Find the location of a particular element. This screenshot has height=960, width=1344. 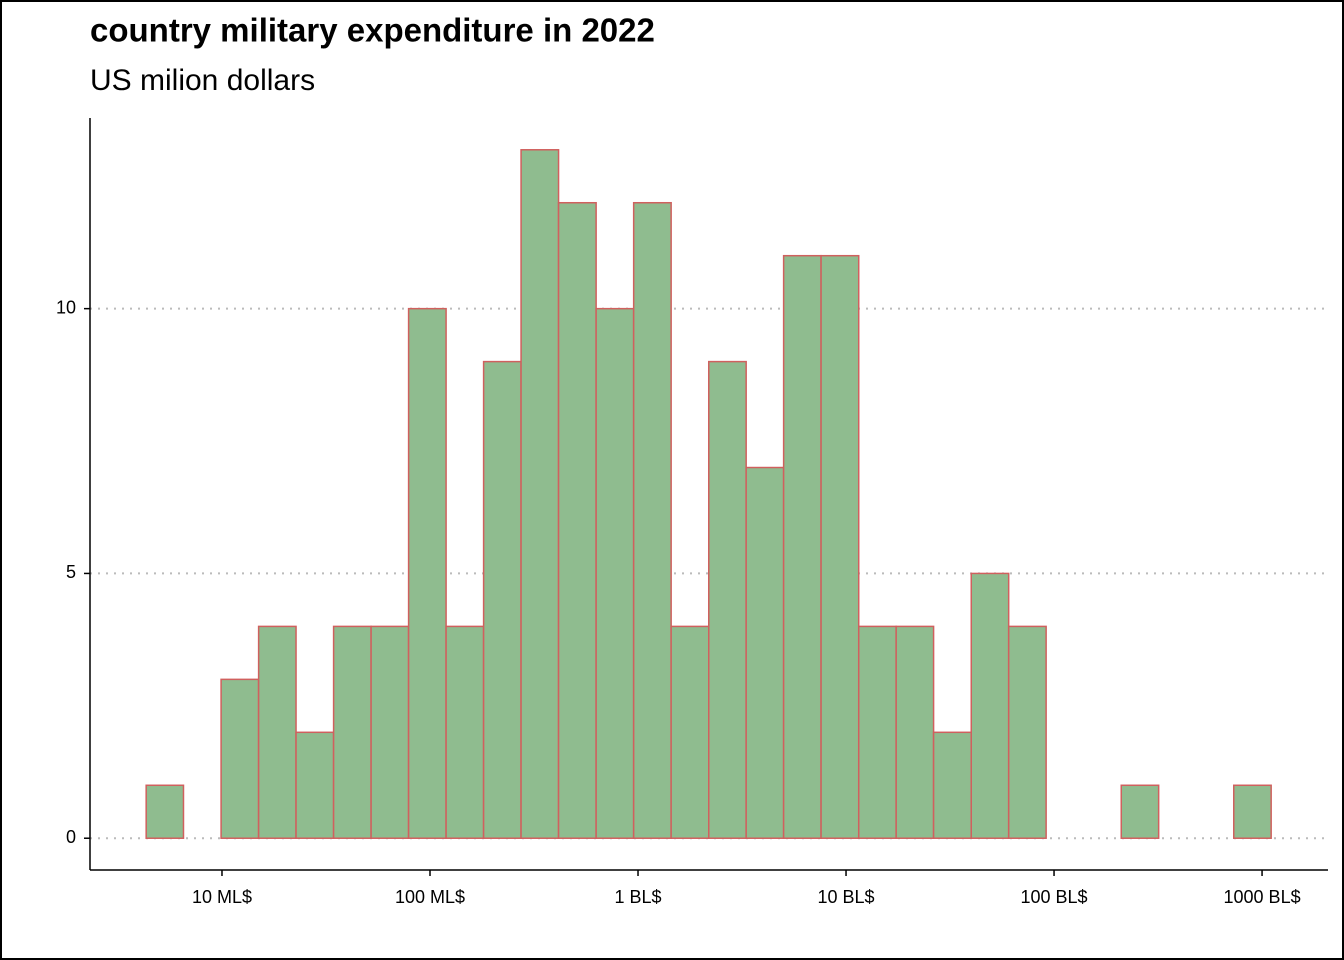

x-tick-label: 10 ML$ is located at coordinates (222, 897).